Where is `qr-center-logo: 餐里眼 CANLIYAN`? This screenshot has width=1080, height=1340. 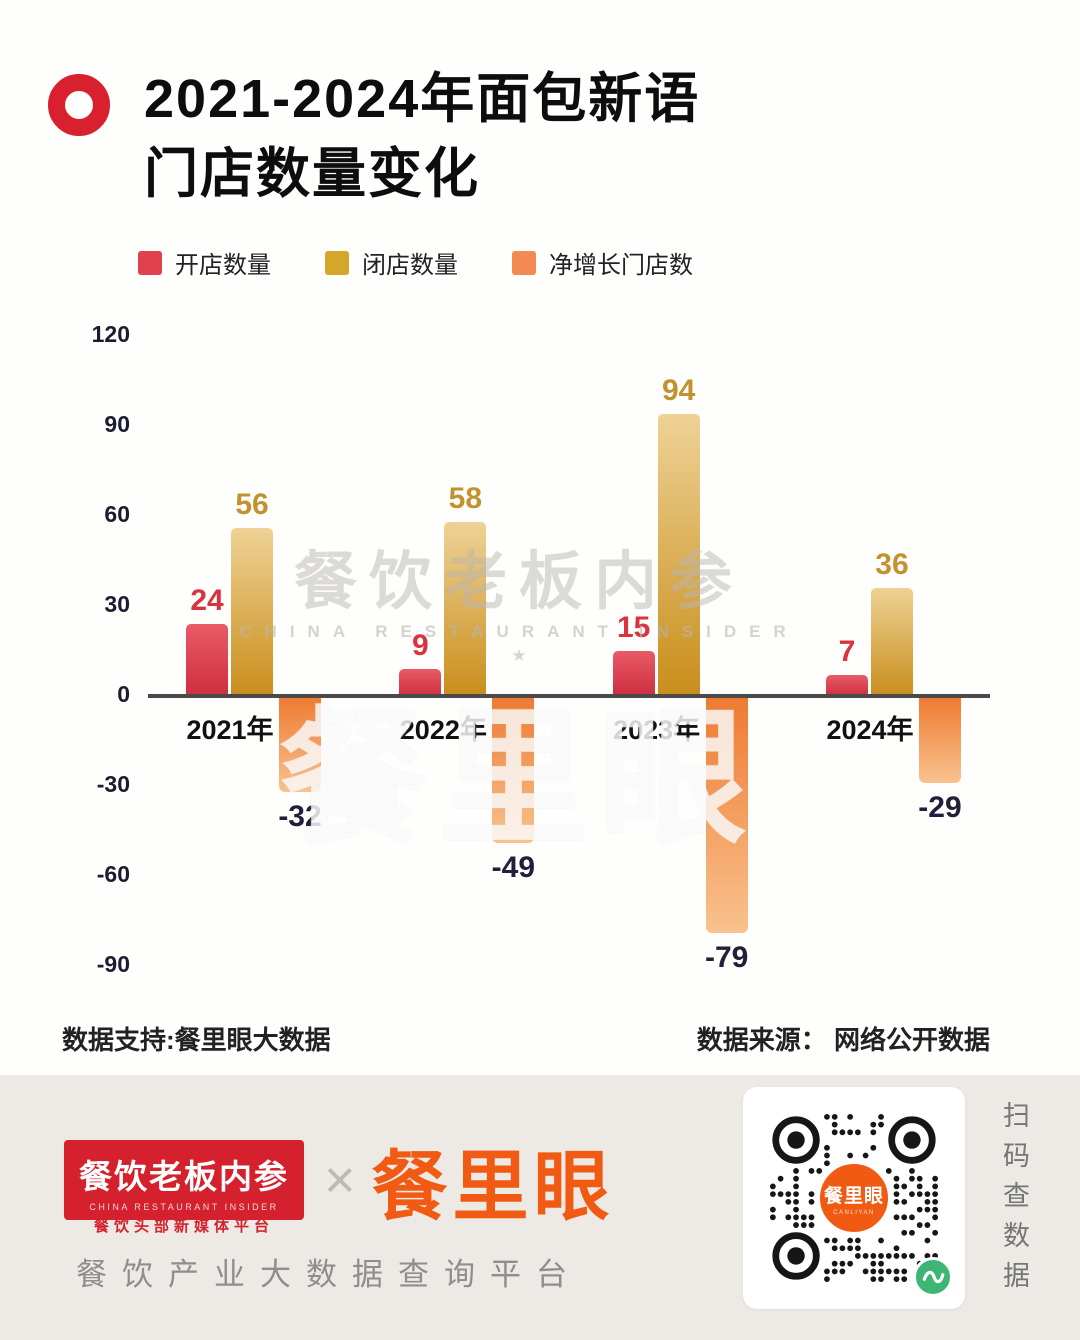 qr-center-logo: 餐里眼 CANLIYAN is located at coordinates (854, 1198).